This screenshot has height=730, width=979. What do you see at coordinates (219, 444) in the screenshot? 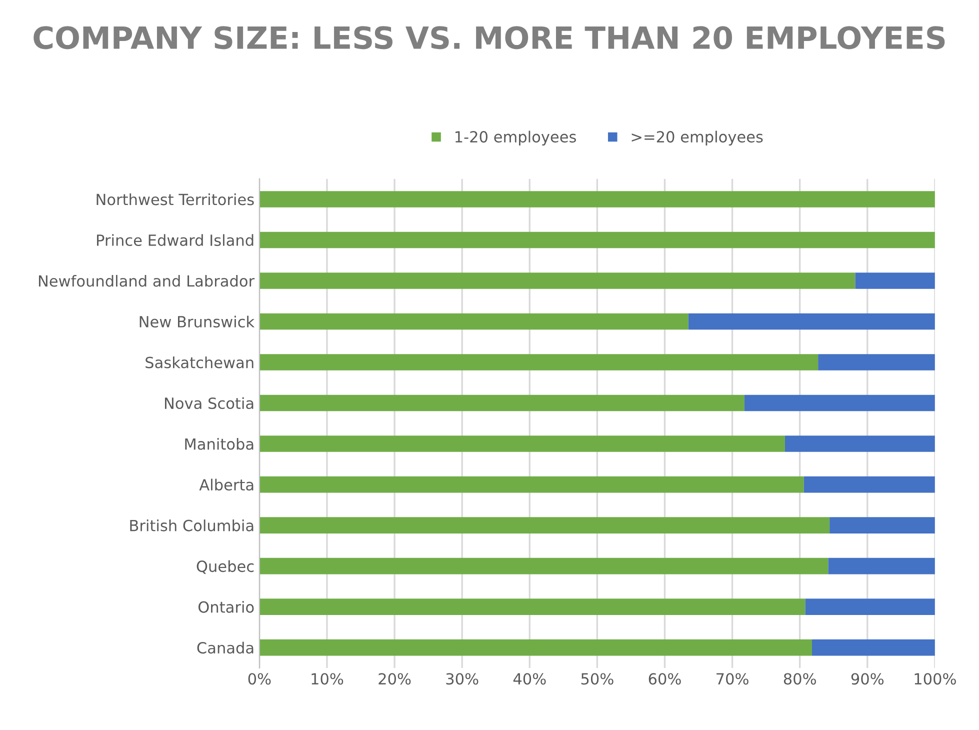
I see `y-tick-label: Manitoba` at bounding box center [219, 444].